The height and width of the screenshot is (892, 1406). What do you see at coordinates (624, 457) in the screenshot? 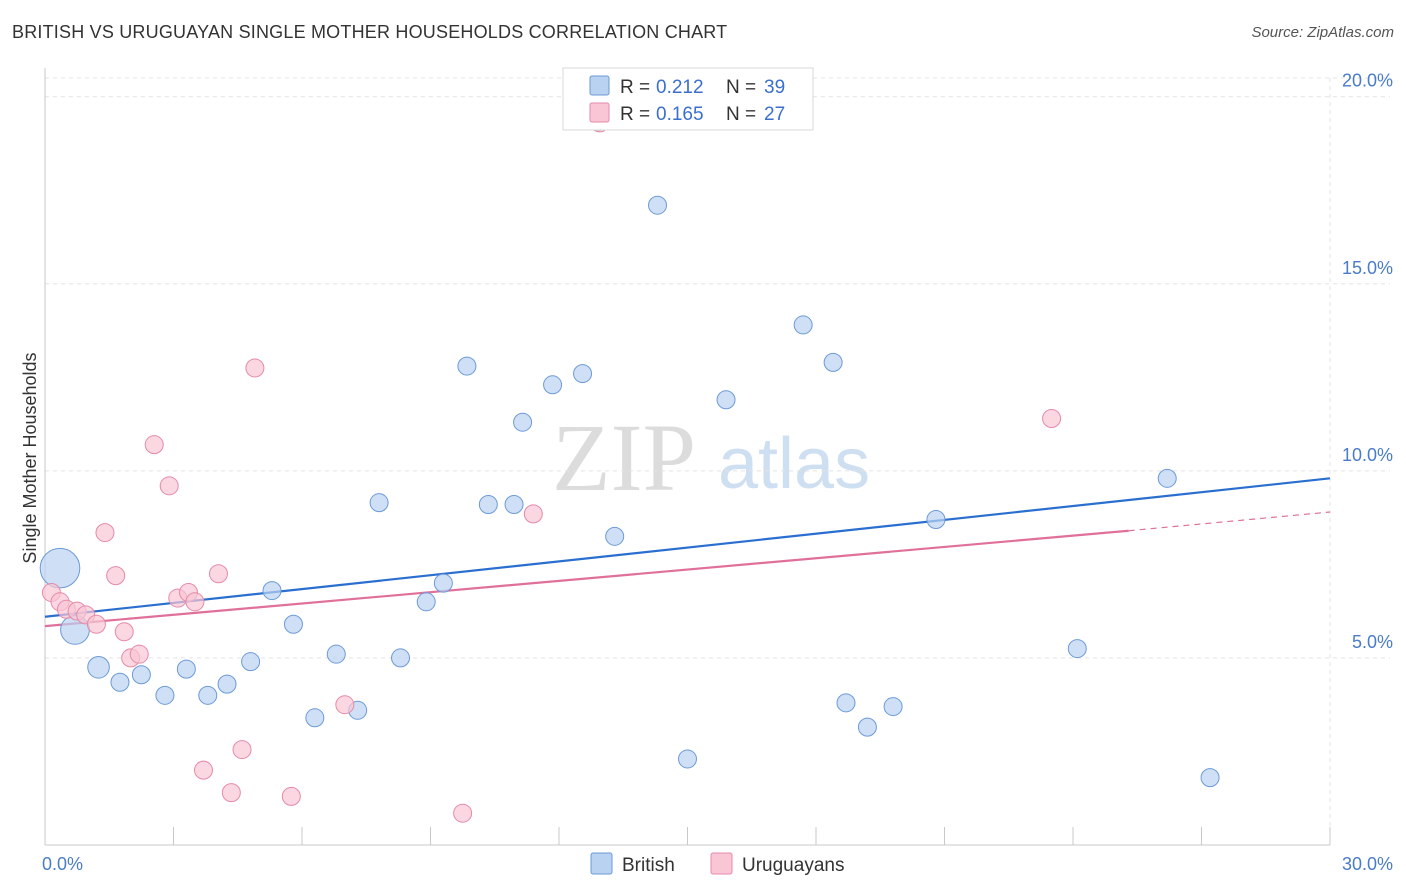
I see `watermark-zip: ZIP` at bounding box center [624, 457].